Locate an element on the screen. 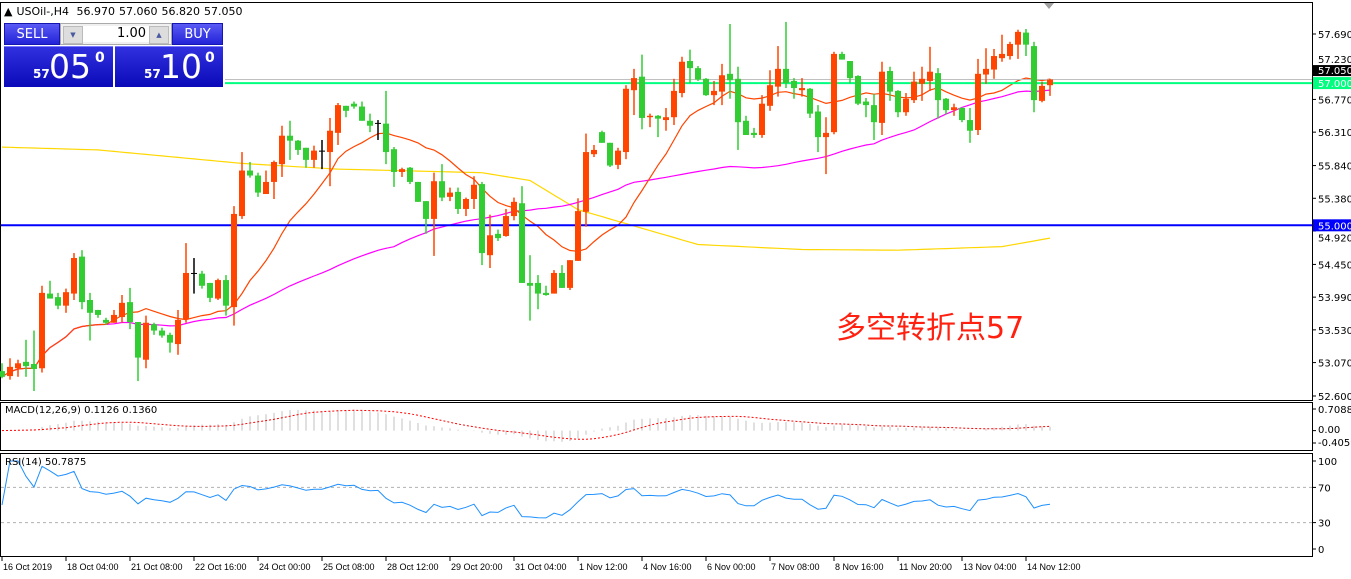 This screenshot has width=1351, height=579. lot-size-stepper: ▼ 1.00 ▲ is located at coordinates (116, 34).